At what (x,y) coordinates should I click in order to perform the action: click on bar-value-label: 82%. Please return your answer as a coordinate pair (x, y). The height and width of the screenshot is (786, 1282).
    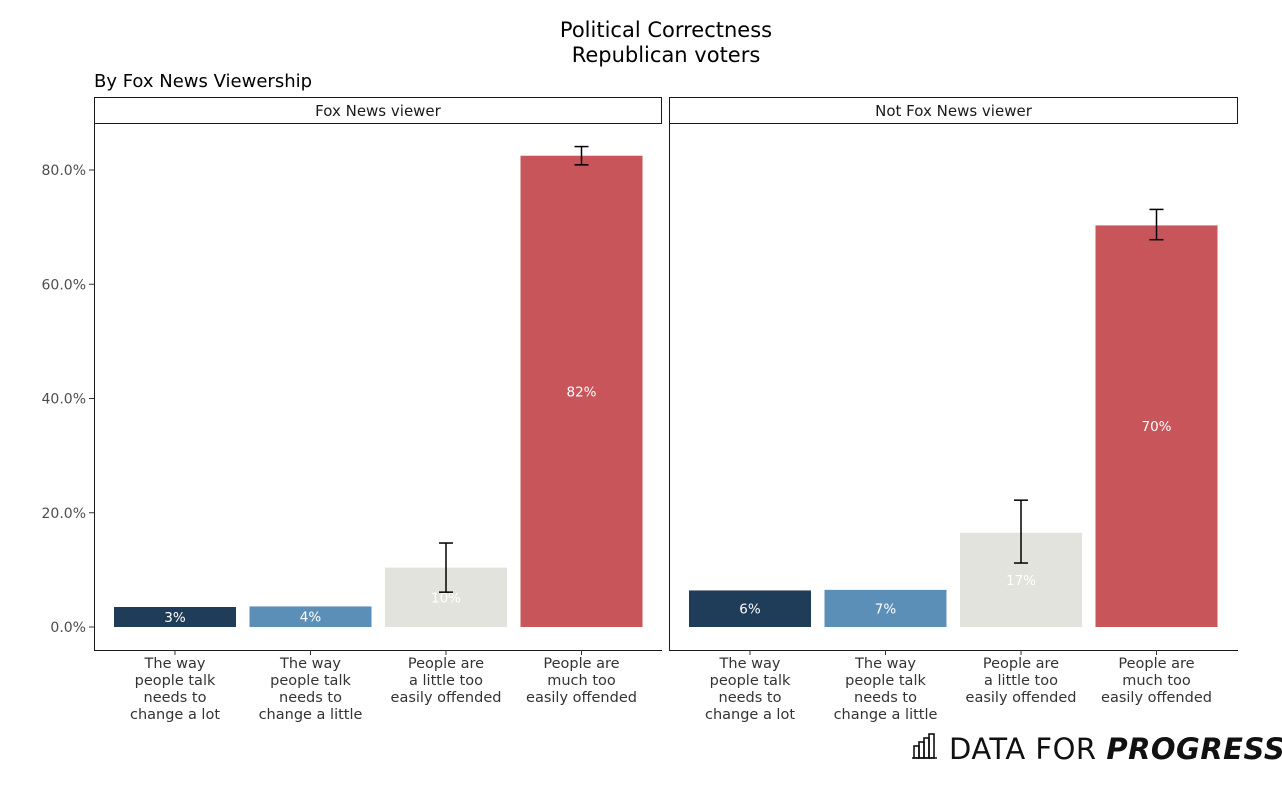
    Looking at the image, I should click on (581, 392).